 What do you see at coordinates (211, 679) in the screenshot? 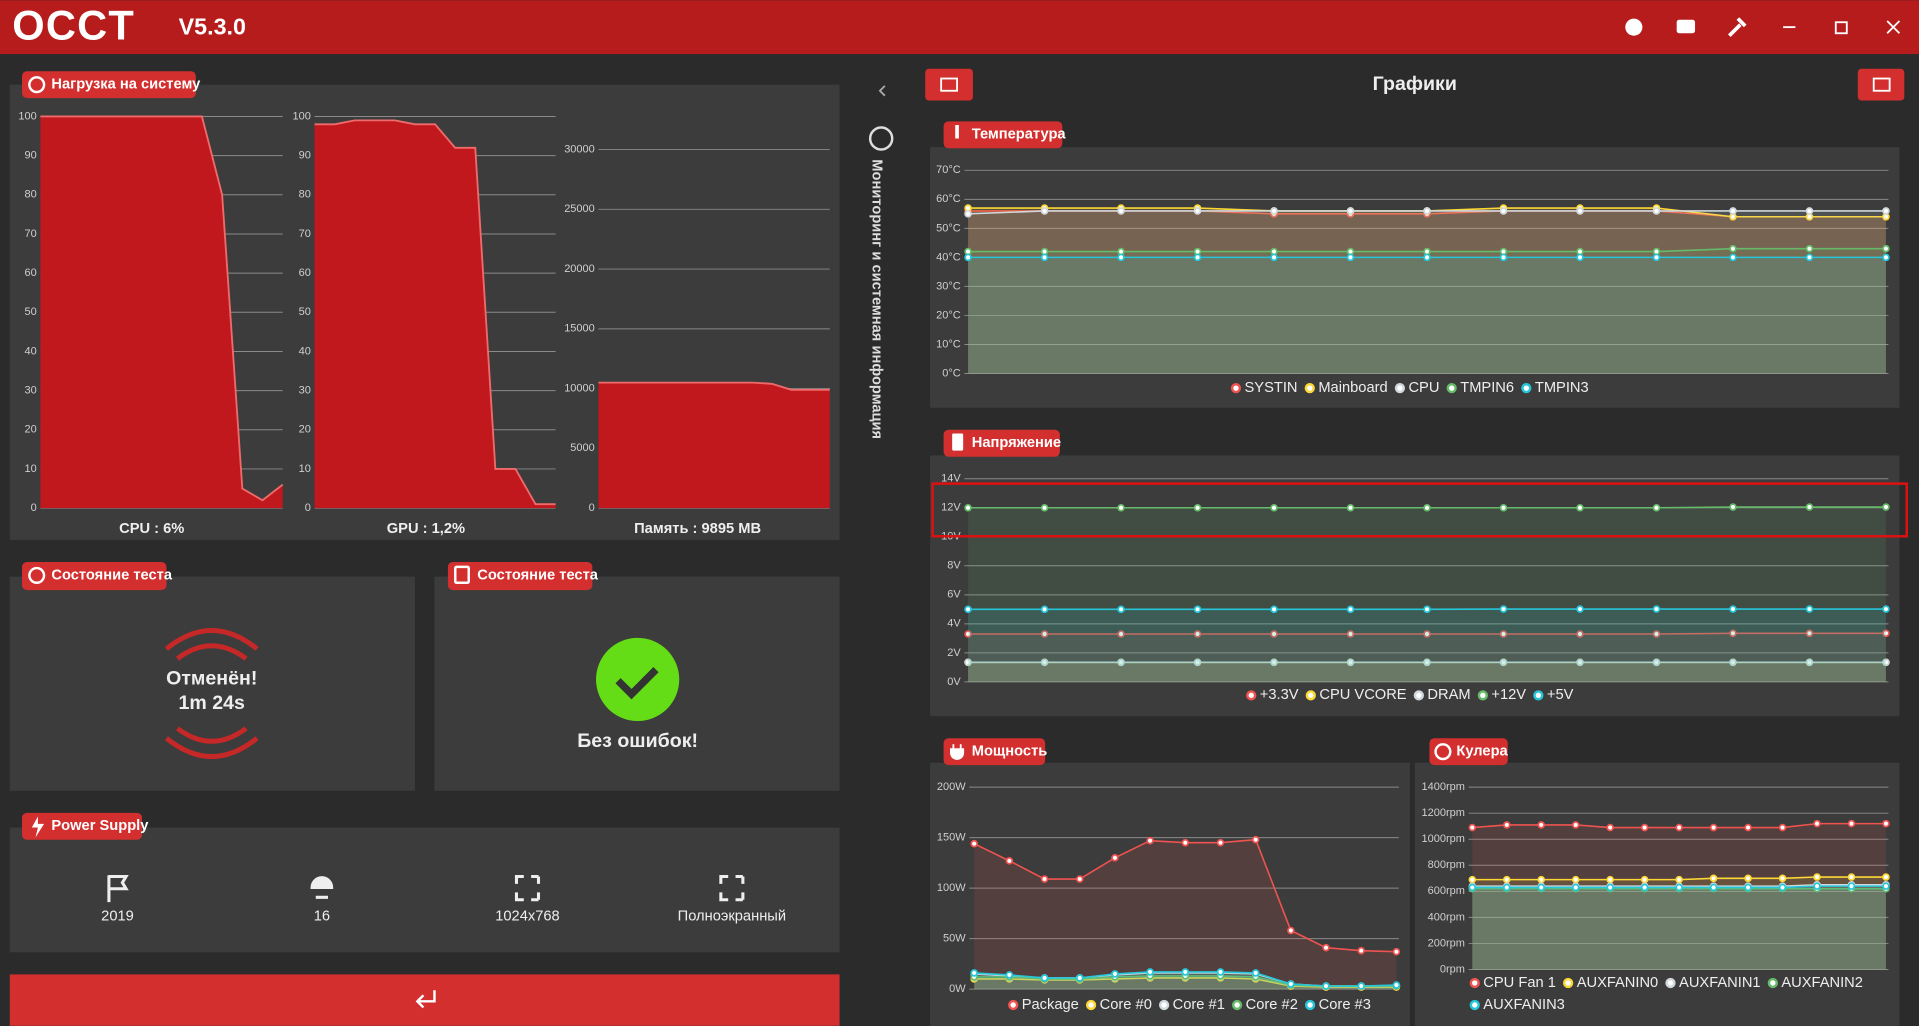
I see `test-status: Отменён!` at bounding box center [211, 679].